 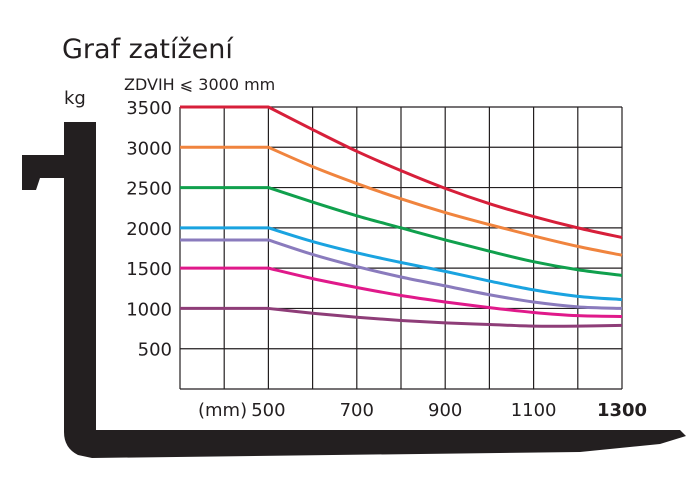 What do you see at coordinates (155, 350) in the screenshot?
I see `y-tick-label: 500` at bounding box center [155, 350].